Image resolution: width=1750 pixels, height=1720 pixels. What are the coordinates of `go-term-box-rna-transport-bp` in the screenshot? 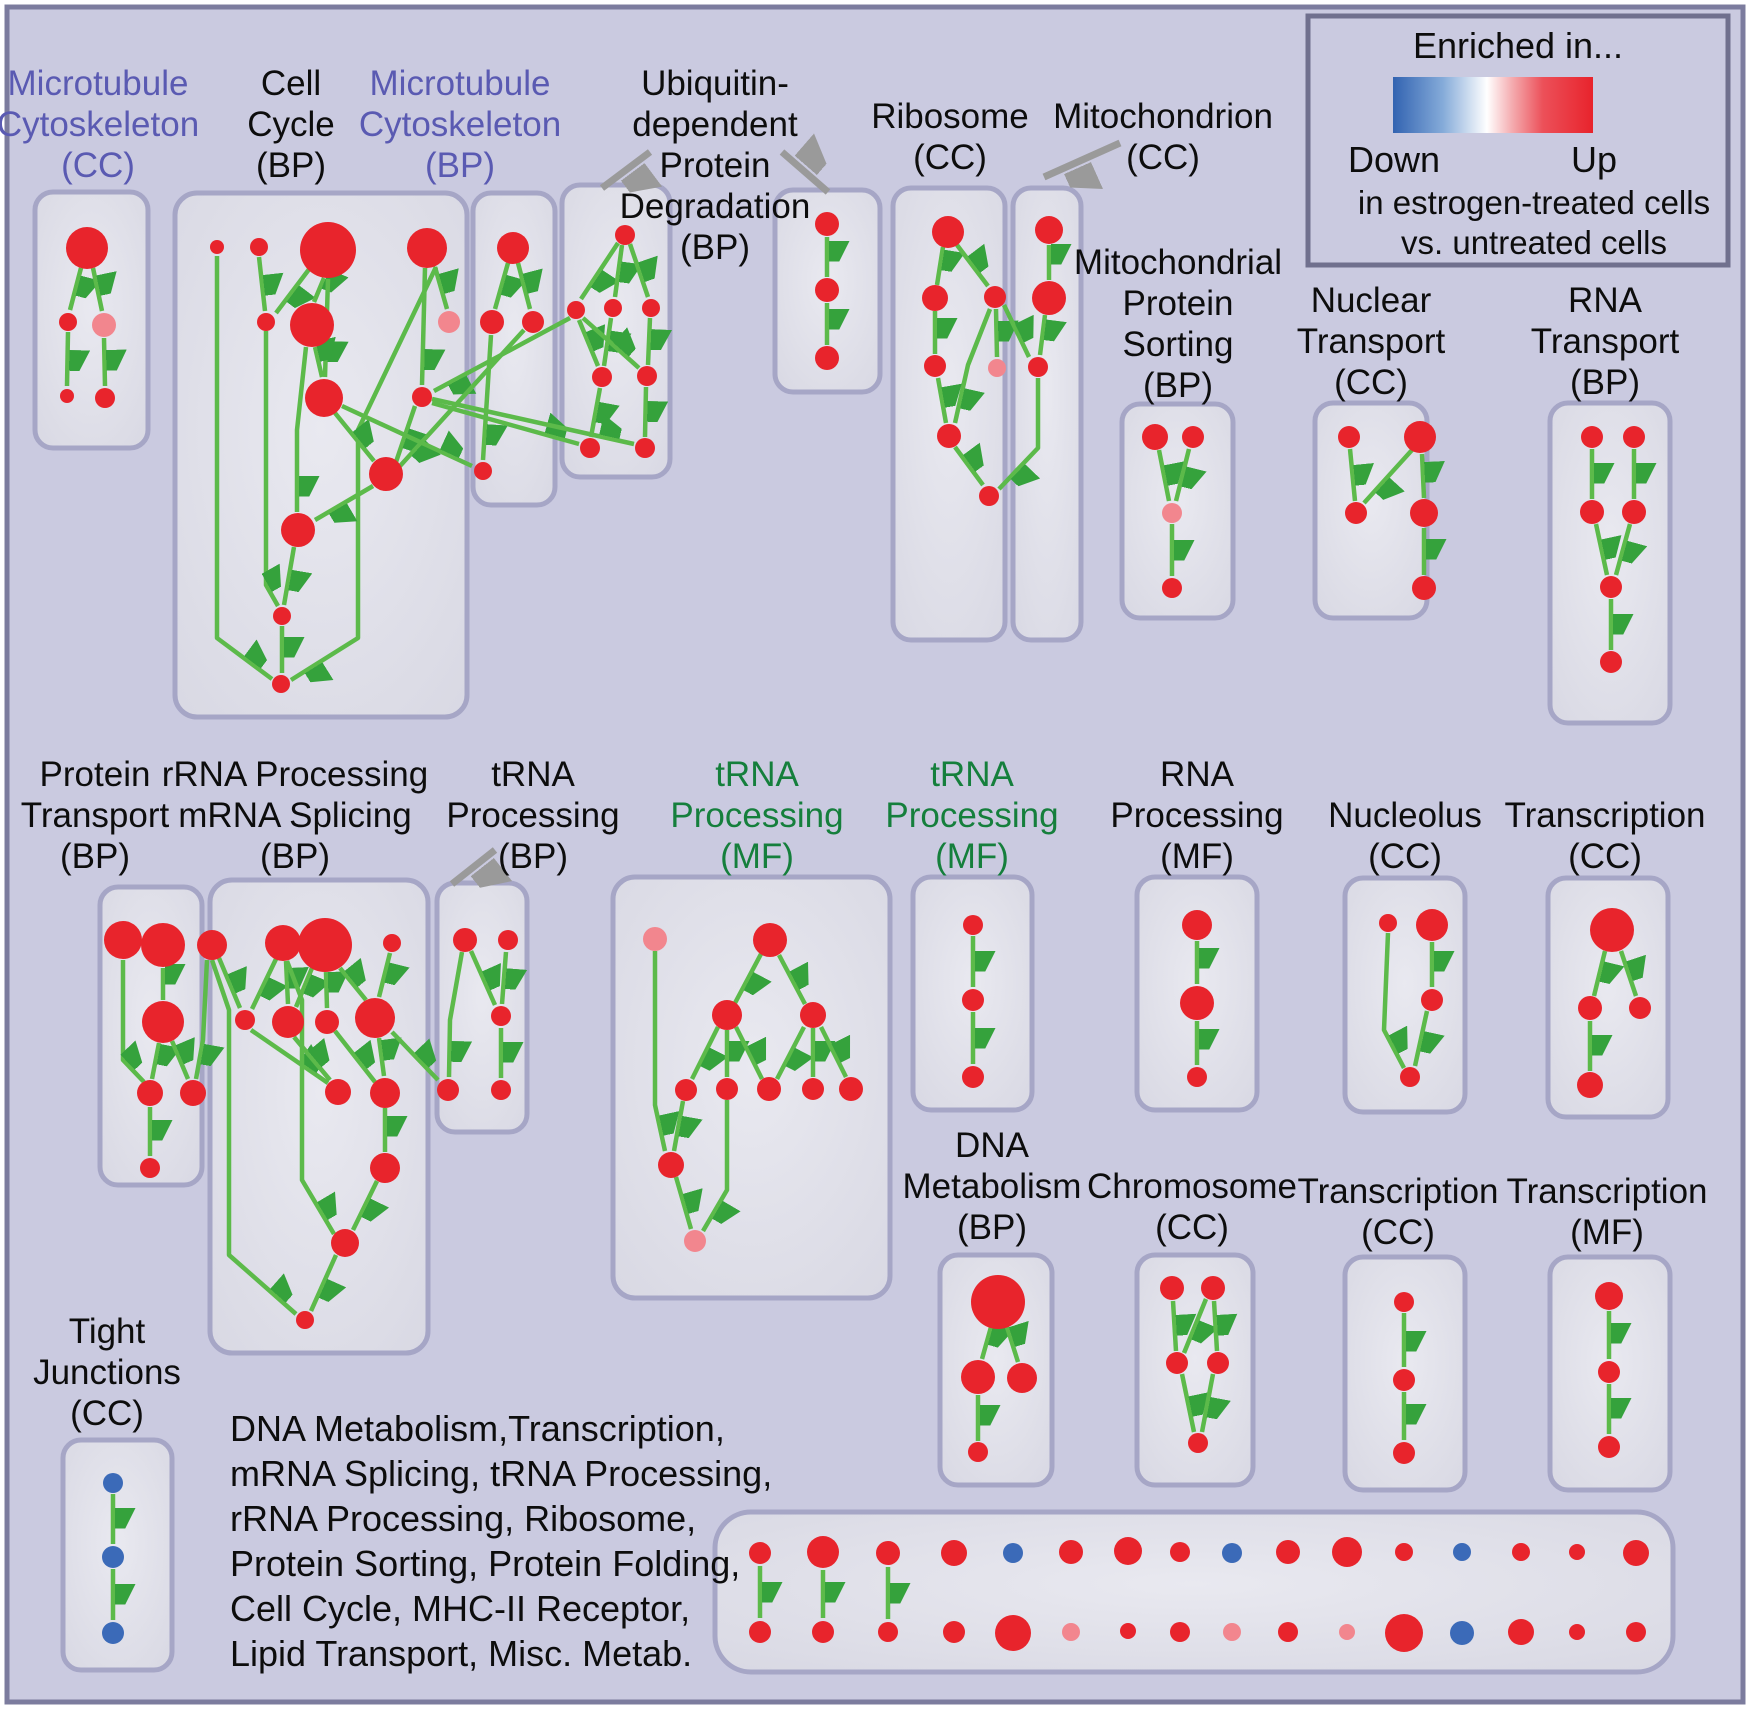 It's located at (1610, 563).